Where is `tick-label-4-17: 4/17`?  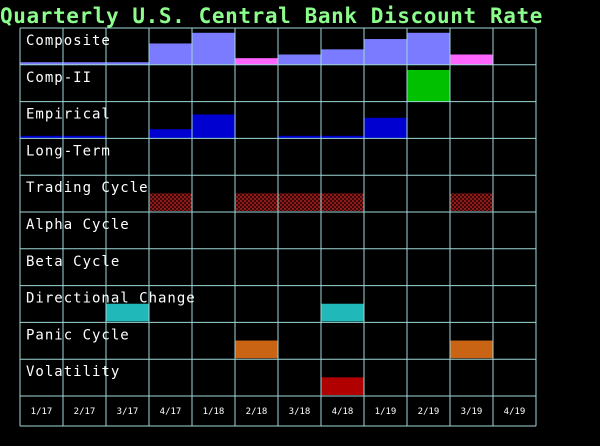
tick-label-4-17: 4/17 is located at coordinates (171, 412).